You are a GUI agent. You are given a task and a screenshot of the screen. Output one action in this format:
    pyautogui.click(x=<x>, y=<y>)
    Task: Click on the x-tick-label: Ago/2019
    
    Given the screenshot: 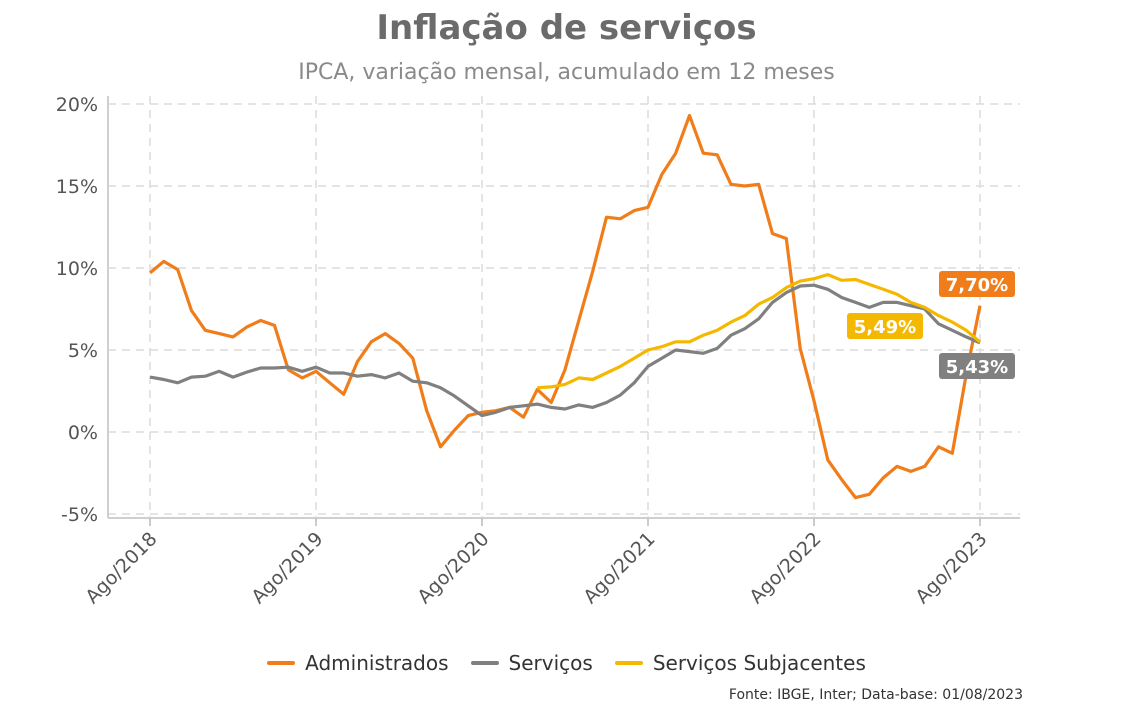 What is the action you would take?
    pyautogui.click(x=287, y=568)
    